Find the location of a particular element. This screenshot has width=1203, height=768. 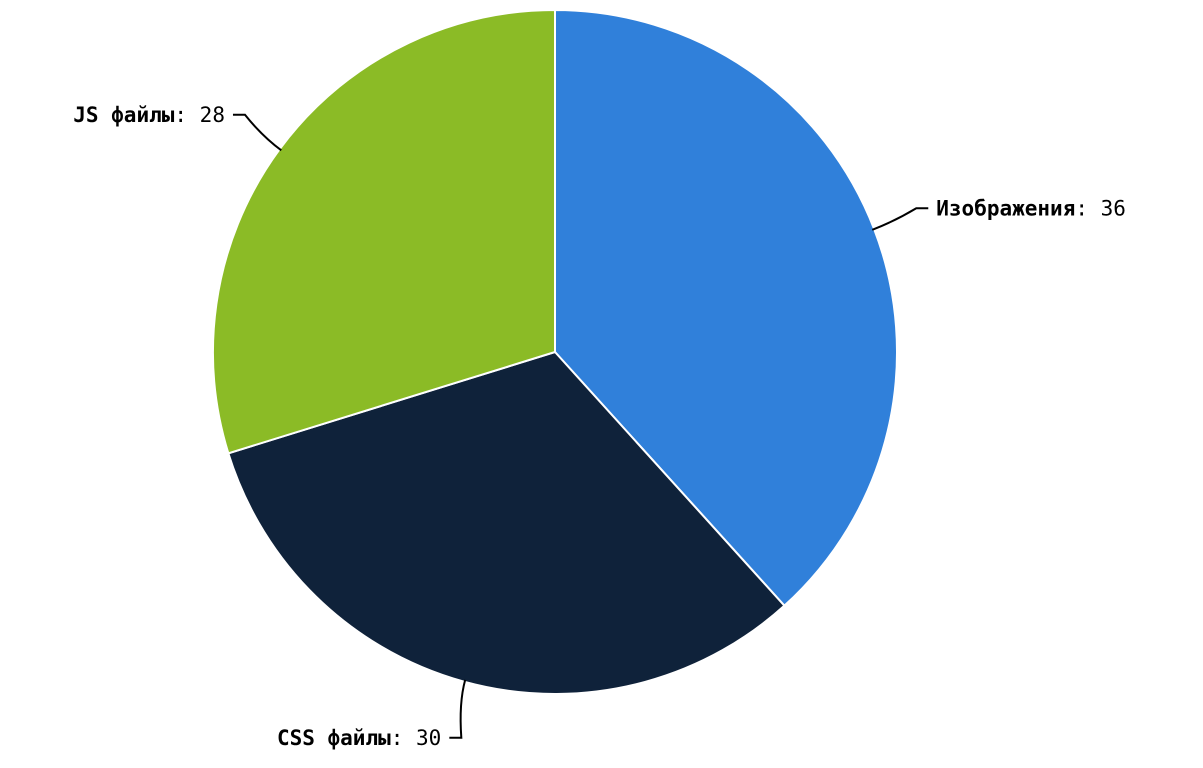

slice-label-value: : 28 is located at coordinates (199, 115).